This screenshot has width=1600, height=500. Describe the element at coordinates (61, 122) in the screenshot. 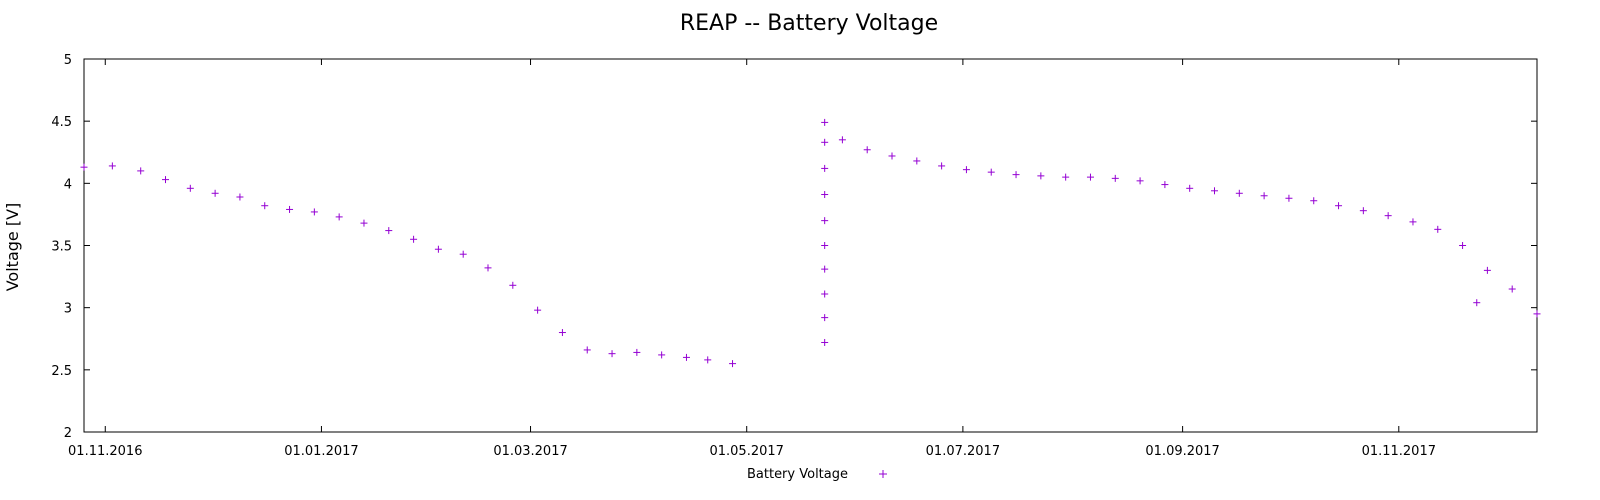

I see `y-tick-label: 4.5` at that location.